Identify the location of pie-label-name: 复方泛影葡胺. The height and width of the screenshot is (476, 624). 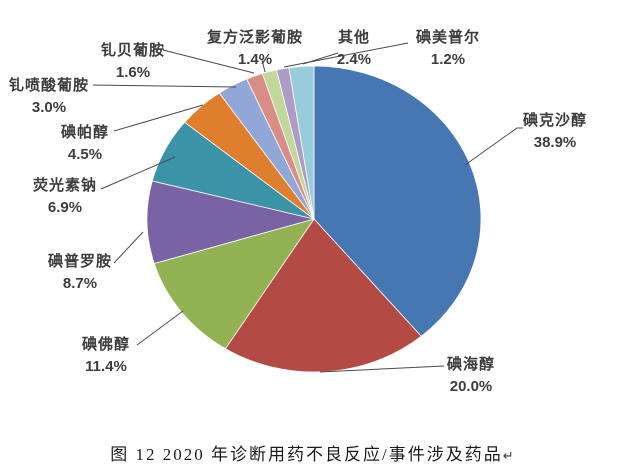
(255, 37).